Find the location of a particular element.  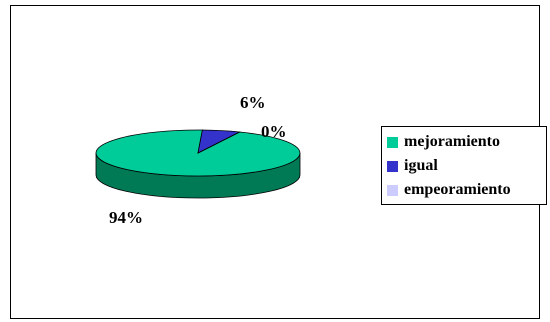

legend-item-igual: igual is located at coordinates (464, 166).